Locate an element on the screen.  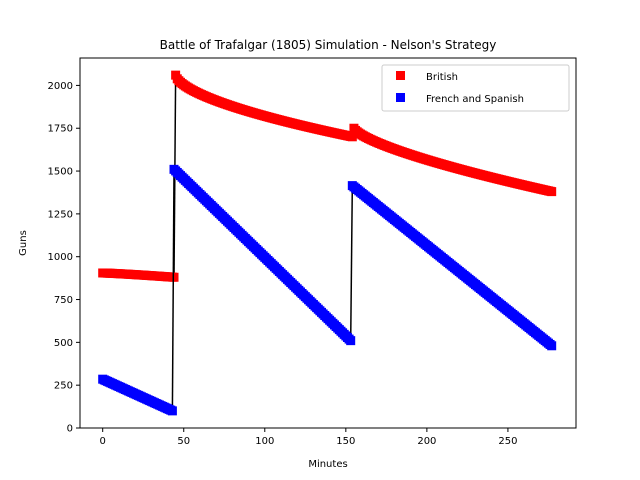
y-tick-label: 500 is located at coordinates (63, 343).